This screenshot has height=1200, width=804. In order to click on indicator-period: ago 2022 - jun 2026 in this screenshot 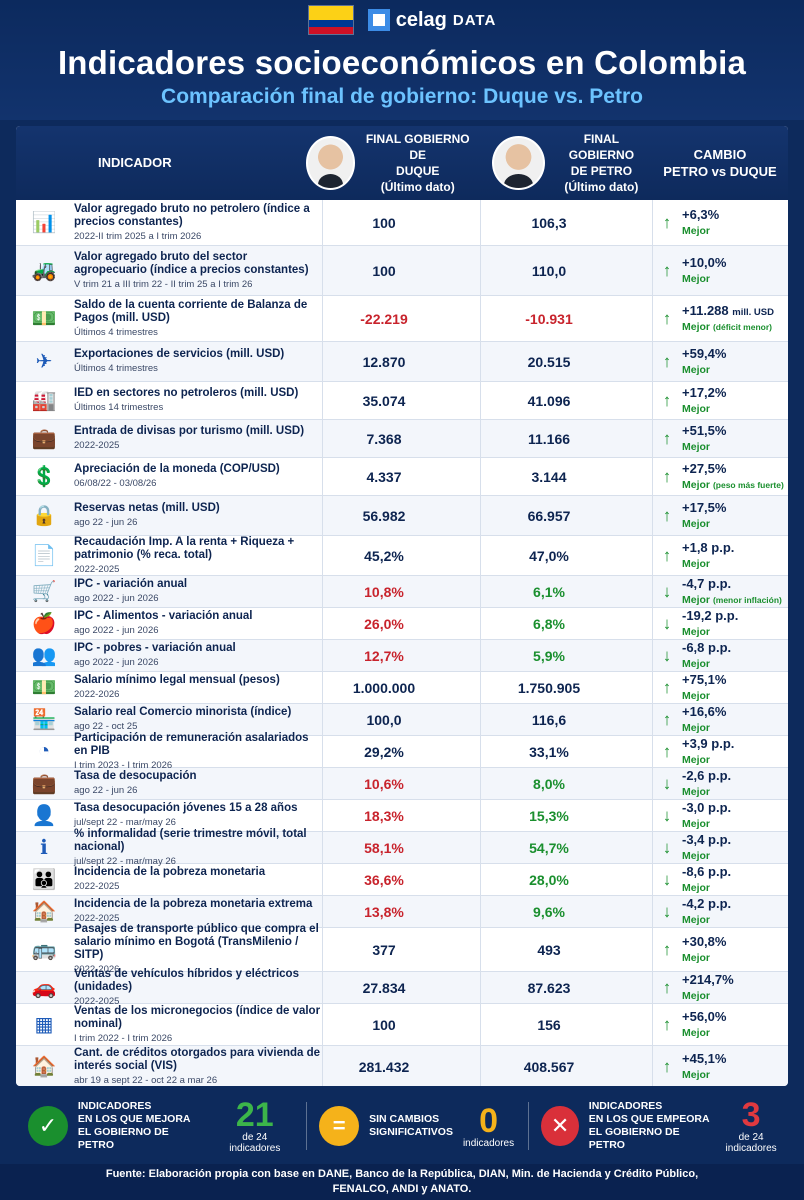, I will do `click(116, 630)`.